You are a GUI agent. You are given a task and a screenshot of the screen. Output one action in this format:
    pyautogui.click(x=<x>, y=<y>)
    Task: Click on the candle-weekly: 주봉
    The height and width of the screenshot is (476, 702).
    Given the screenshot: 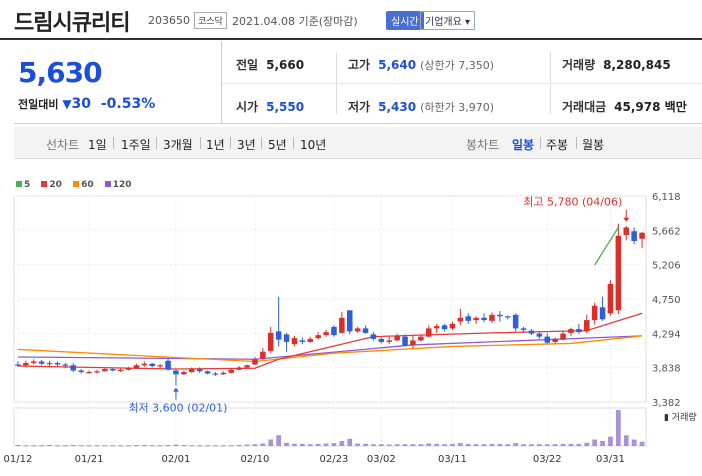 What is the action you would take?
    pyautogui.click(x=557, y=145)
    